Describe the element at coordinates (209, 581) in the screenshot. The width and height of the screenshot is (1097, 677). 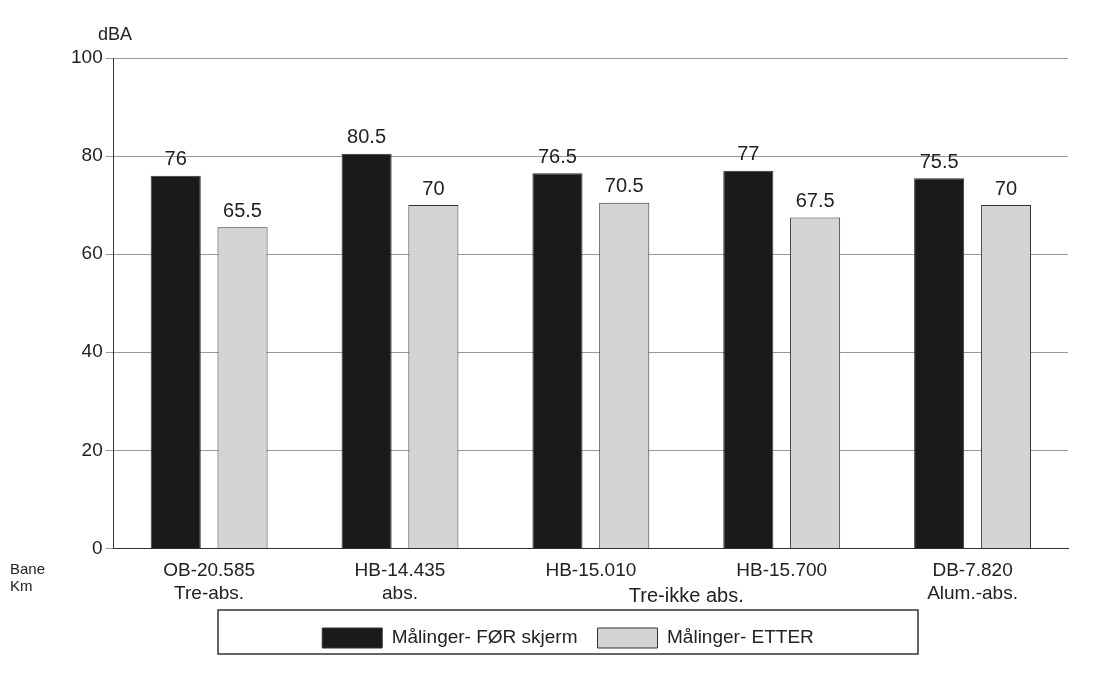
I see `x-tick-label: OB-20.585 Tre-abs.` at that location.